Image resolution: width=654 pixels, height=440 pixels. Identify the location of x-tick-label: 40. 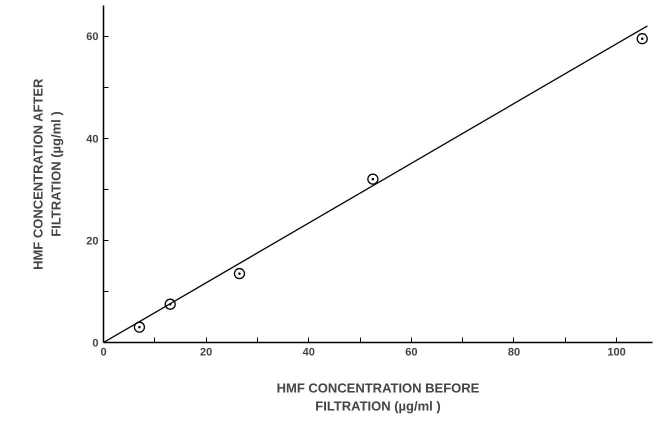
(308, 352).